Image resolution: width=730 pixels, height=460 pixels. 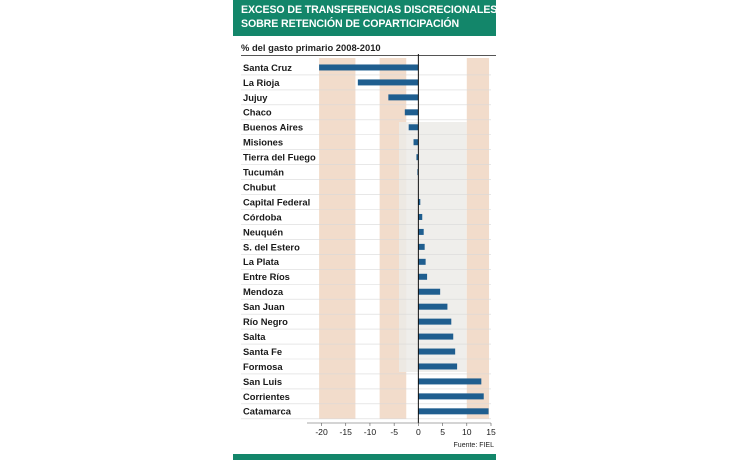 What do you see at coordinates (263, 366) in the screenshot?
I see `category-label: Formosa` at bounding box center [263, 366].